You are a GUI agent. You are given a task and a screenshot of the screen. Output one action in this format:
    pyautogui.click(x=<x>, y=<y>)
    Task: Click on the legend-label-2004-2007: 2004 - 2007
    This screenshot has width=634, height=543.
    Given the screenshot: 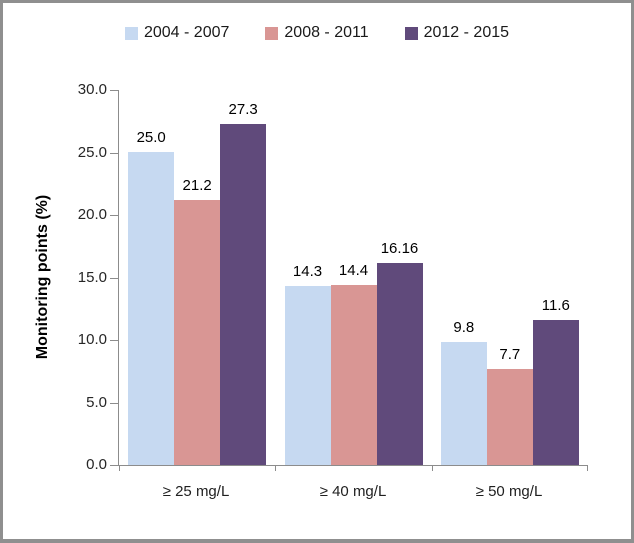 What is the action you would take?
    pyautogui.click(x=186, y=32)
    